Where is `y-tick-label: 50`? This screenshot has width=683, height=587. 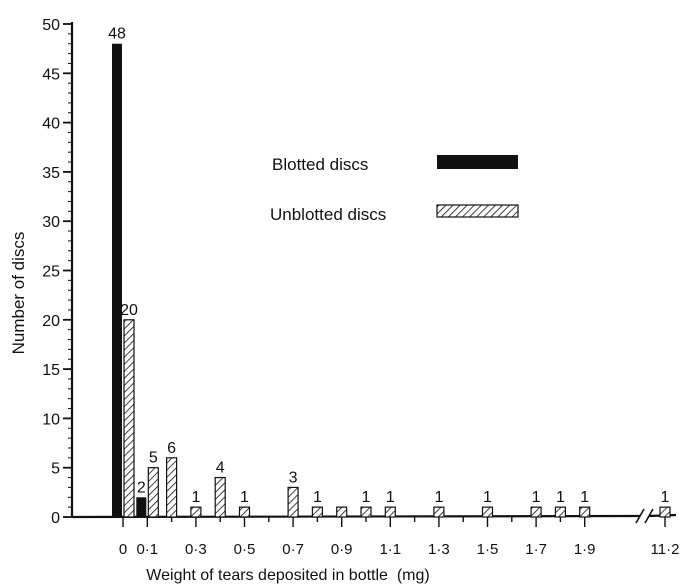
y-tick-label: 50 is located at coordinates (51, 25).